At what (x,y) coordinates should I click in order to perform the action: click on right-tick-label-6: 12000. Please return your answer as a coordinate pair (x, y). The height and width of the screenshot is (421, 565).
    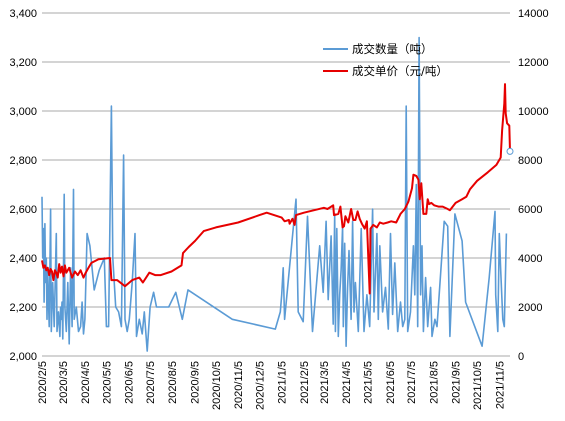
    Looking at the image, I should click on (533, 63).